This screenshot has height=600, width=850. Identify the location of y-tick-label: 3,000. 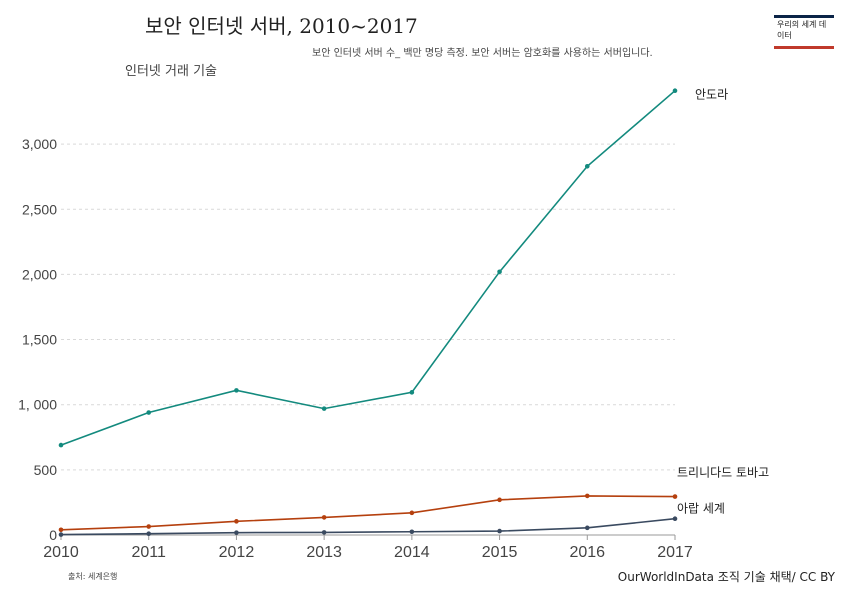
(39, 144).